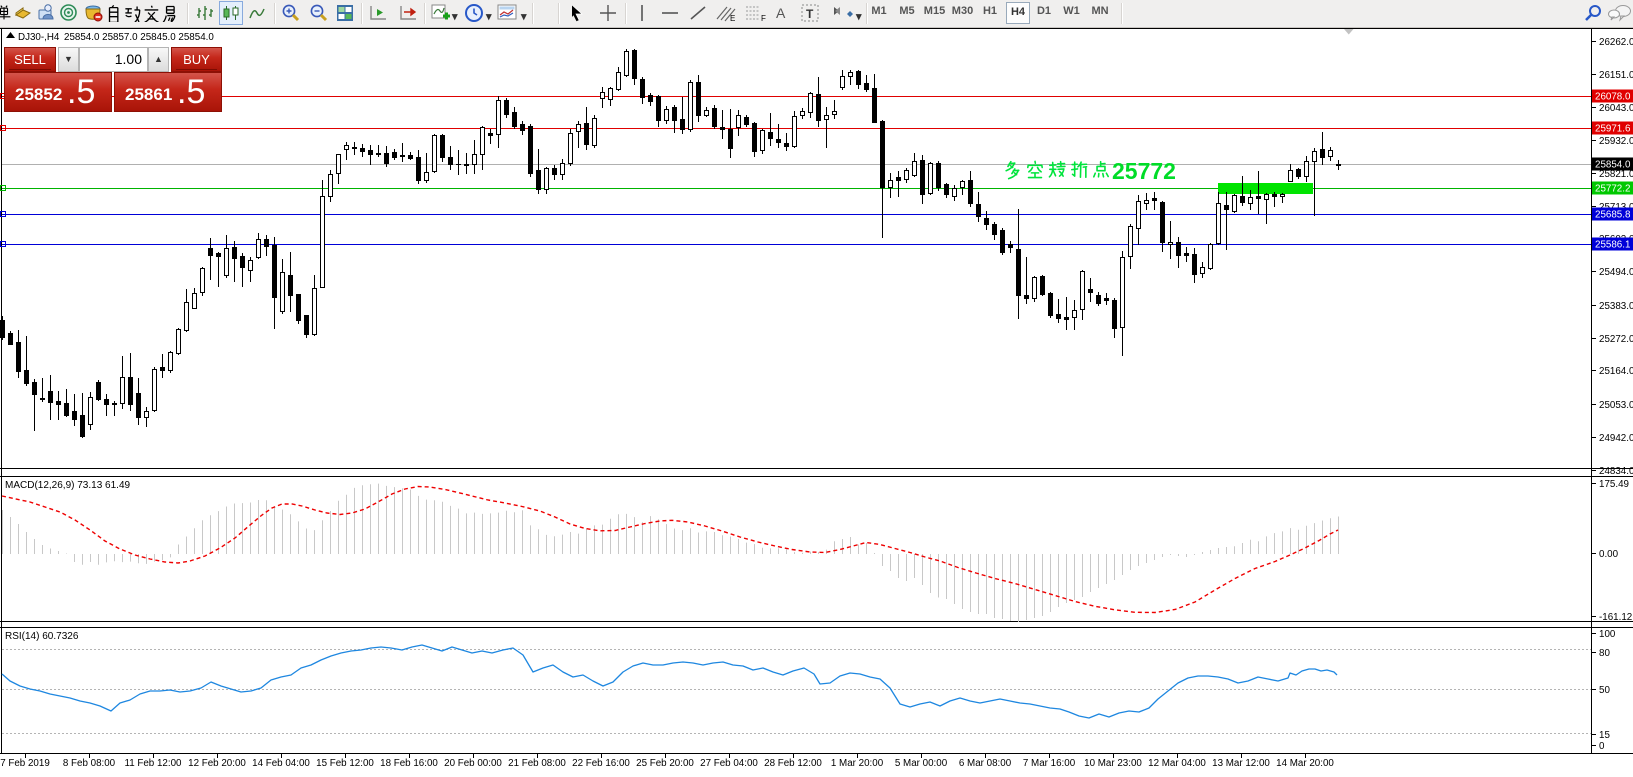  Describe the element at coordinates (68, 485) in the screenshot. I see `svg-text: MACD(12,26,9) 73.13 61.49` at that location.